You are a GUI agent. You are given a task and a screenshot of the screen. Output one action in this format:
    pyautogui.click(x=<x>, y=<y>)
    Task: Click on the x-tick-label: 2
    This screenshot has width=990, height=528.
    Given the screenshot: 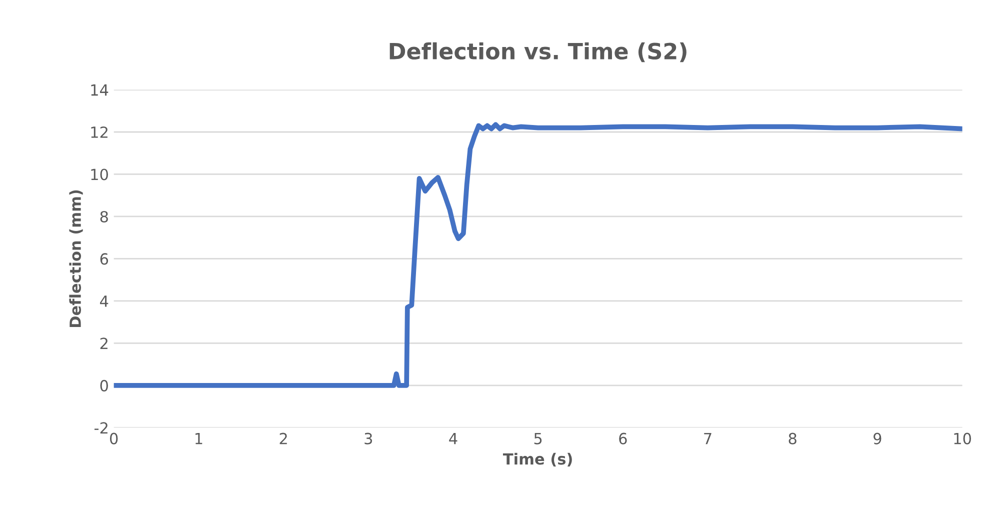 What is the action you would take?
    pyautogui.click(x=283, y=438)
    